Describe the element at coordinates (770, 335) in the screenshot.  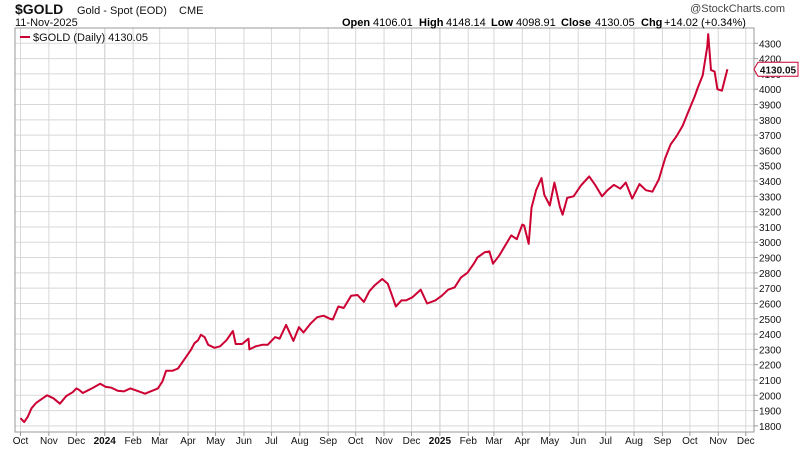
I see `y-tick-label: 2400` at that location.